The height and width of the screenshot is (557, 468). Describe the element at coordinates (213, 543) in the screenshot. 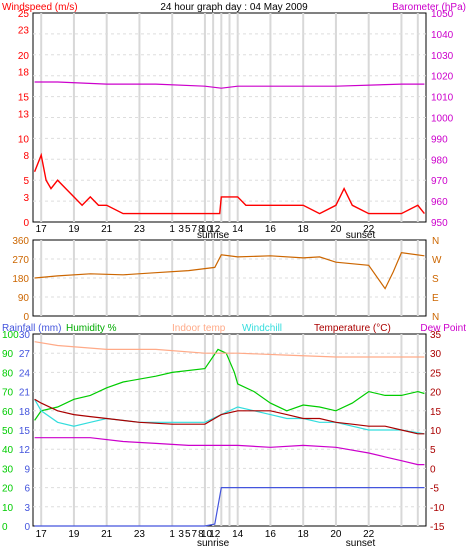

I see `sunrise-label-bottom: sunrise` at that location.